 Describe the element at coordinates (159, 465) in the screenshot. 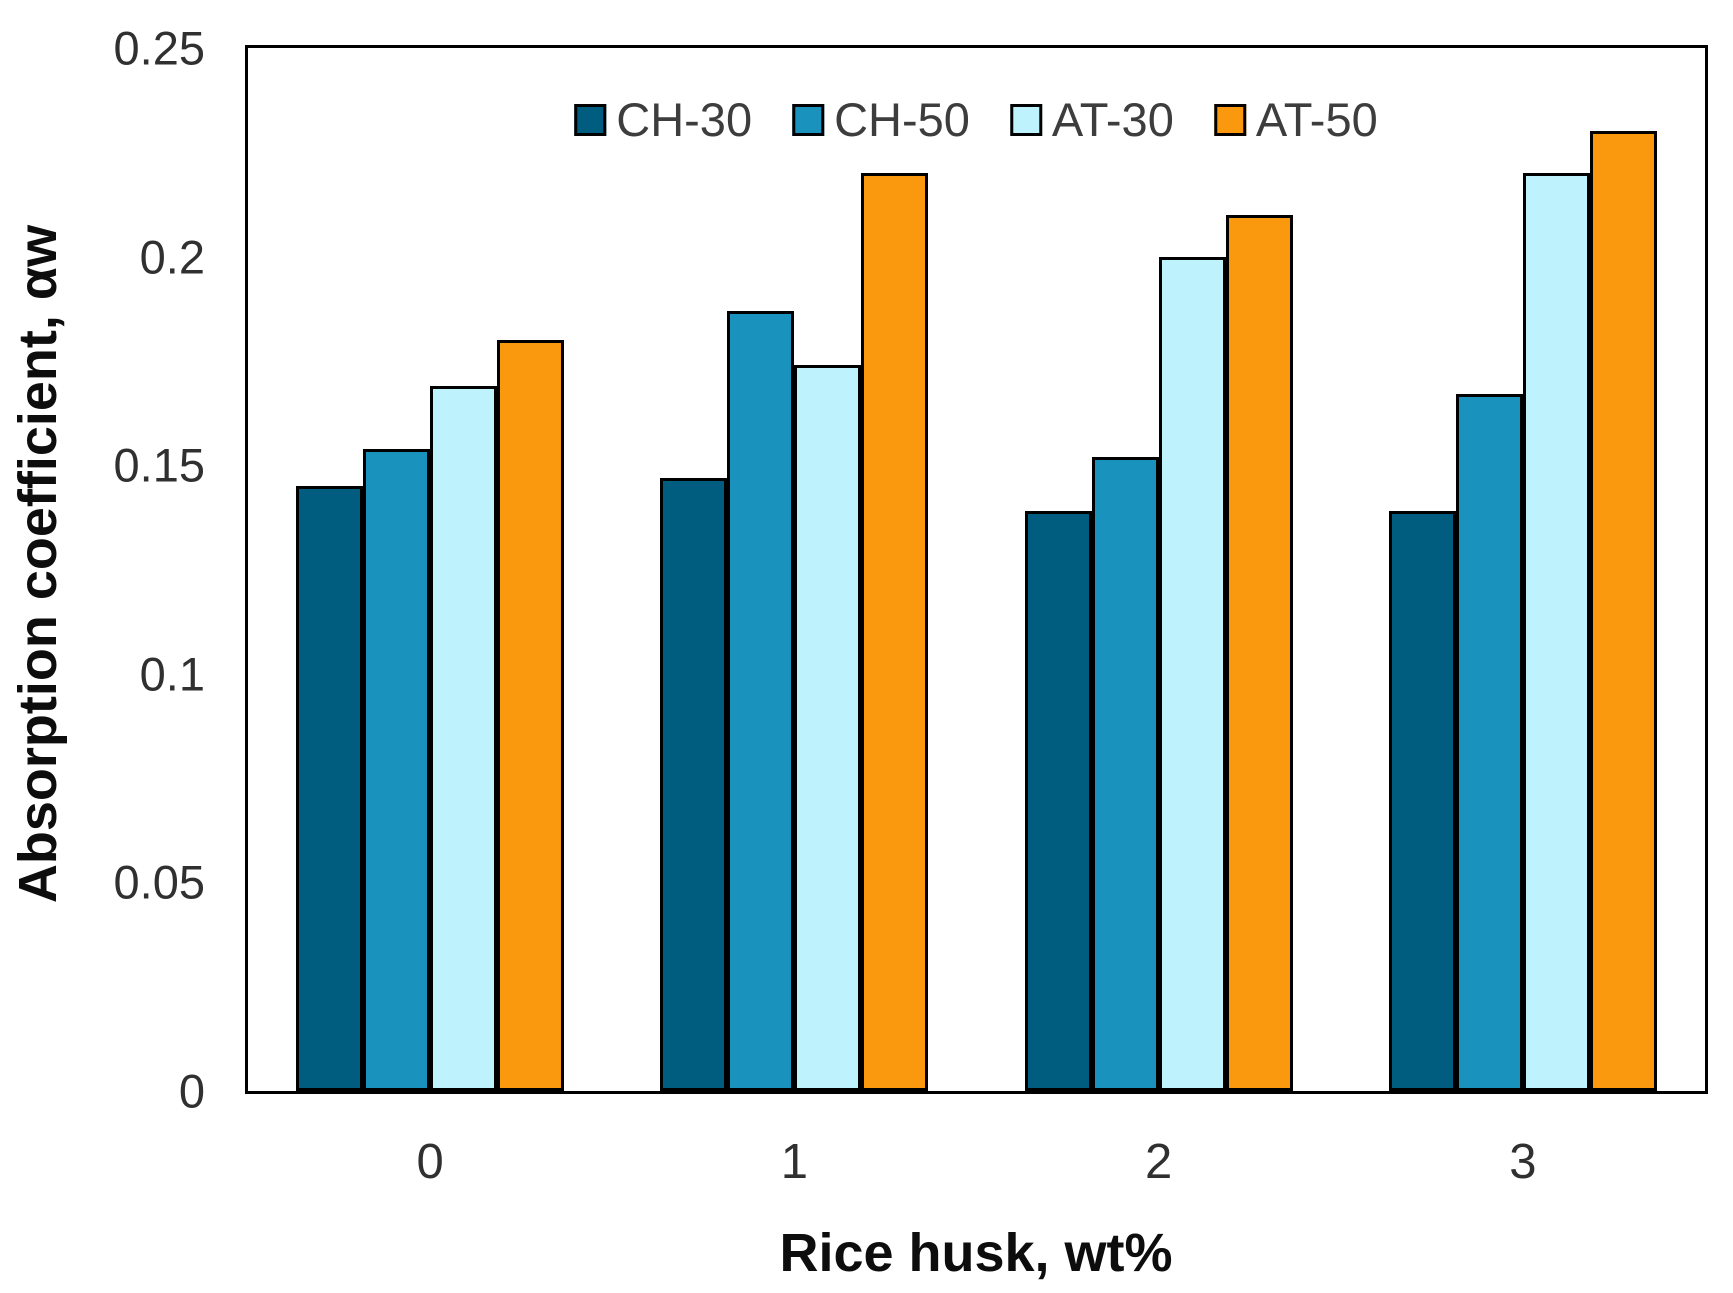

I see `y-tick-label: 0.15` at that location.